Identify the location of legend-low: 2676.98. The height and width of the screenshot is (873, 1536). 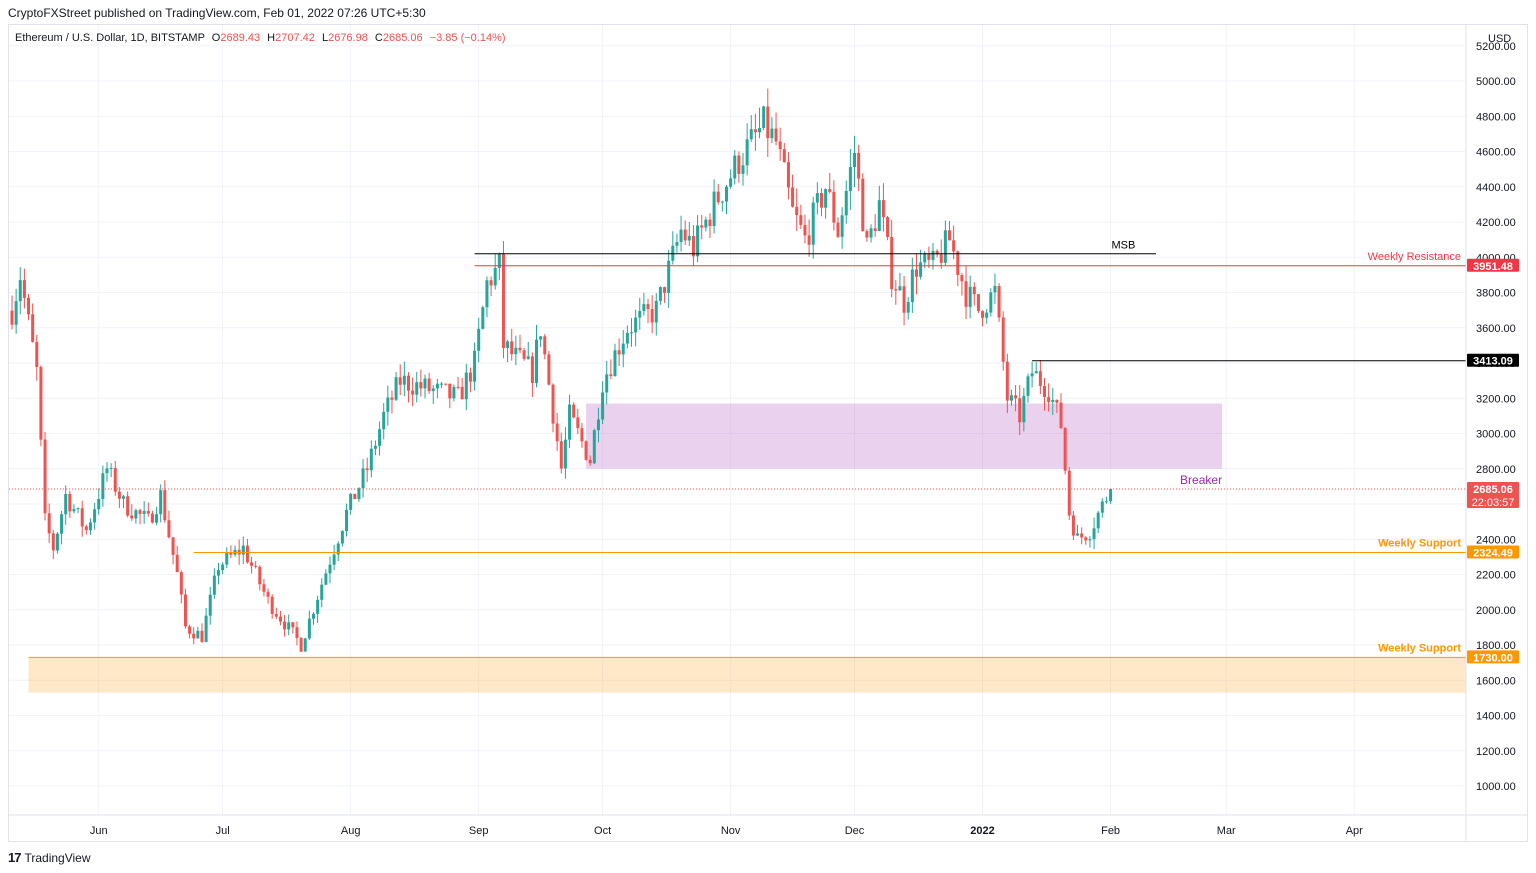
(348, 38).